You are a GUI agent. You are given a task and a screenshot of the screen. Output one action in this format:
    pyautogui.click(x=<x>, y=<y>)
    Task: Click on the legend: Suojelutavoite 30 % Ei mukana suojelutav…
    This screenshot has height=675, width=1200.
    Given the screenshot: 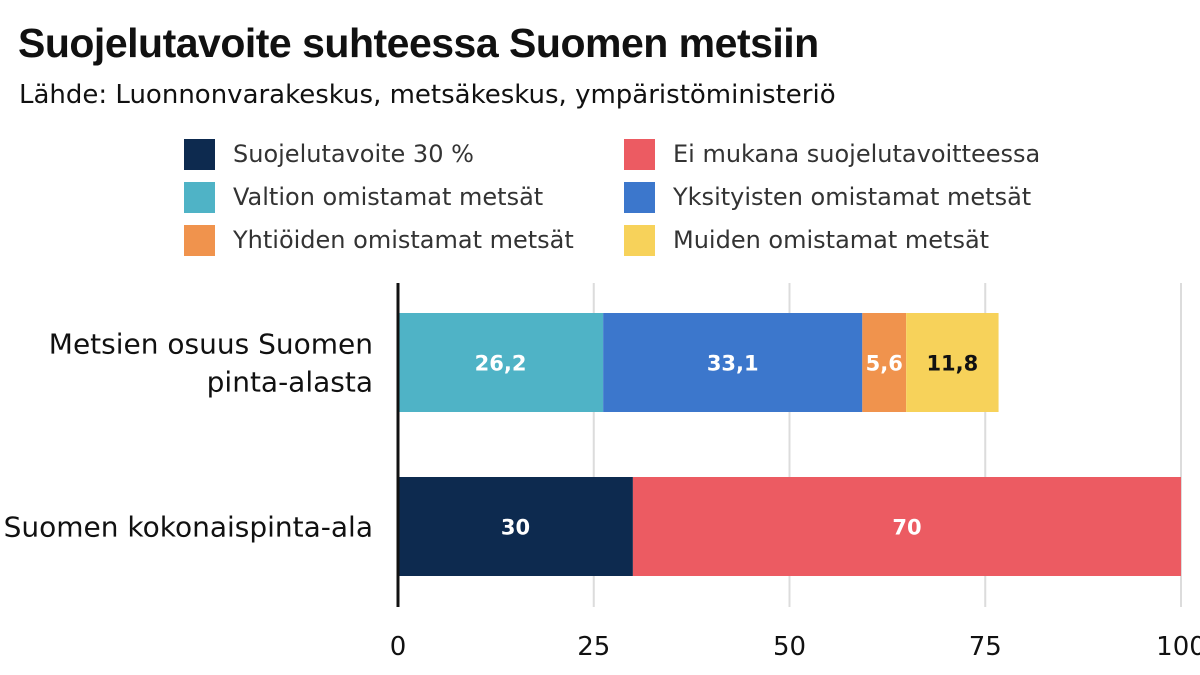 What is the action you would take?
    pyautogui.click(x=624, y=197)
    